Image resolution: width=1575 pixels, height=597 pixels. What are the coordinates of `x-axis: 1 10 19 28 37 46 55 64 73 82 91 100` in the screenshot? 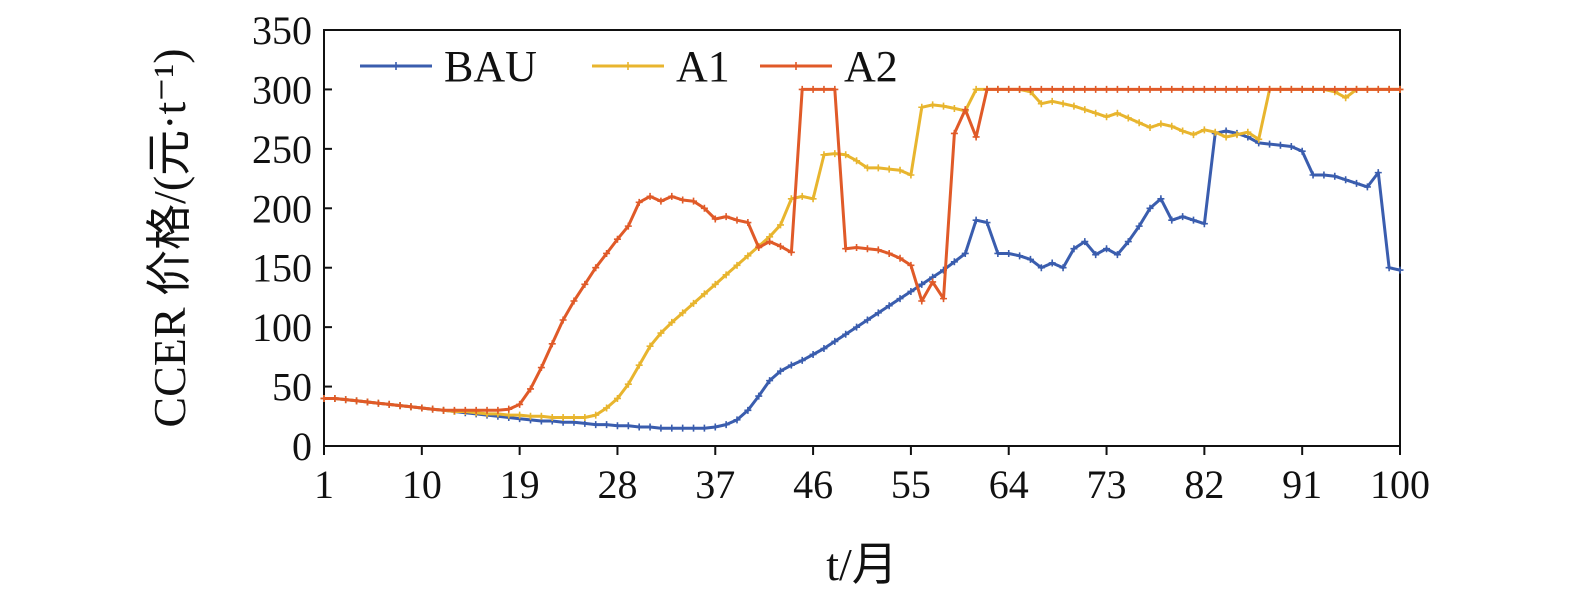 It's located at (872, 476).